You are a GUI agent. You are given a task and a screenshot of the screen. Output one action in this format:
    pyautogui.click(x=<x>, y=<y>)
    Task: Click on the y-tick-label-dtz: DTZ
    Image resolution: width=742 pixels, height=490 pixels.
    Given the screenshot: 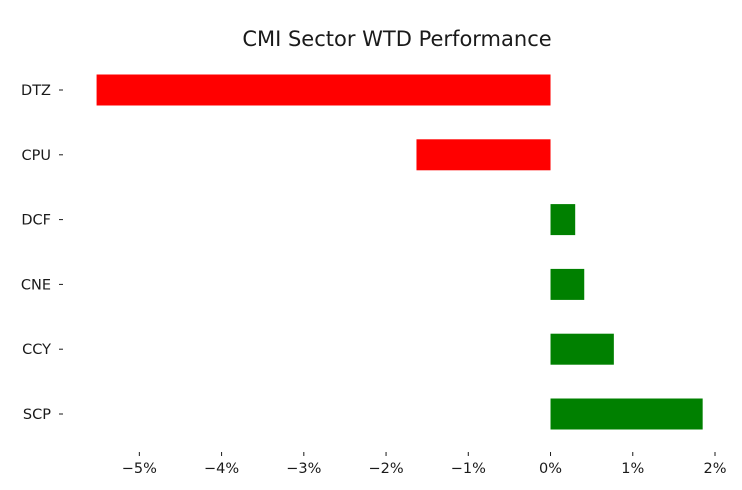 What is the action you would take?
    pyautogui.click(x=36, y=91)
    